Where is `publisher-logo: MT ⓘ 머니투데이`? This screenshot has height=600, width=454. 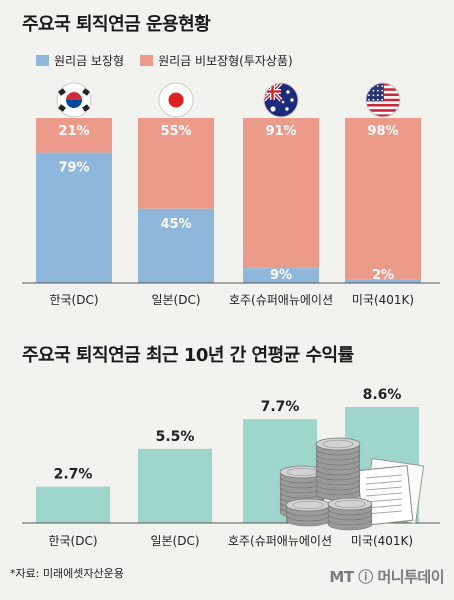 publisher-logo: MT ⓘ 머니투데이 is located at coordinates (386, 577).